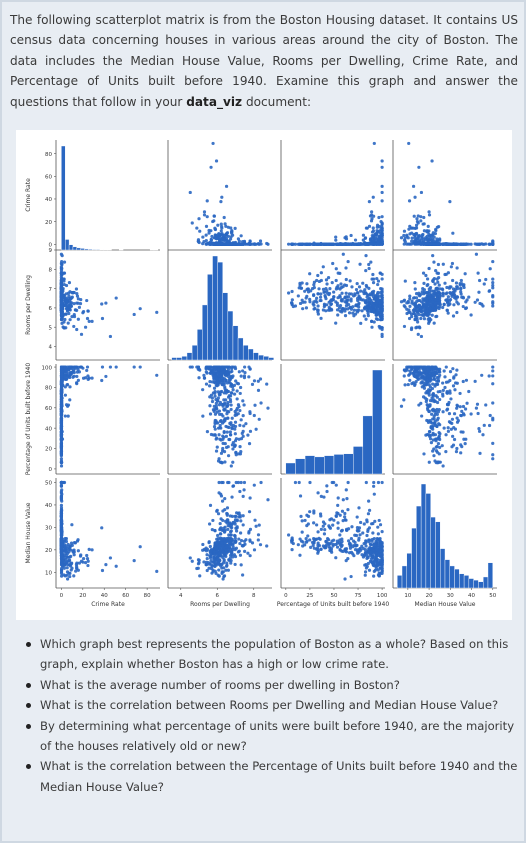  I want to click on subplot-r2-c0, so click(107, 419).